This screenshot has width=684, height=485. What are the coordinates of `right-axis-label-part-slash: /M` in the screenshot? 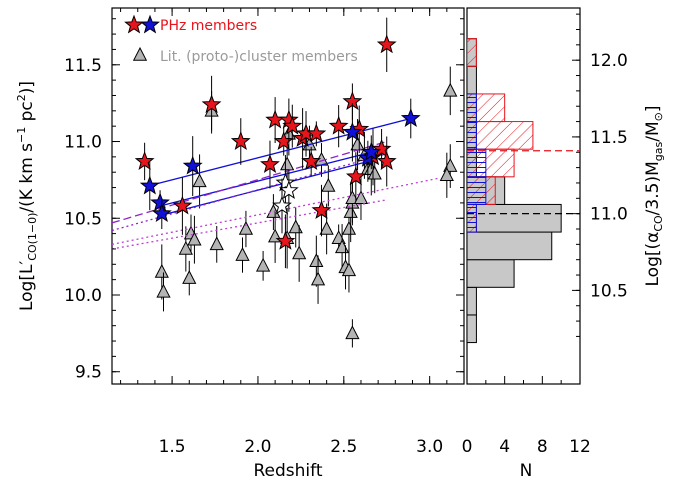 It's located at (653, 131).